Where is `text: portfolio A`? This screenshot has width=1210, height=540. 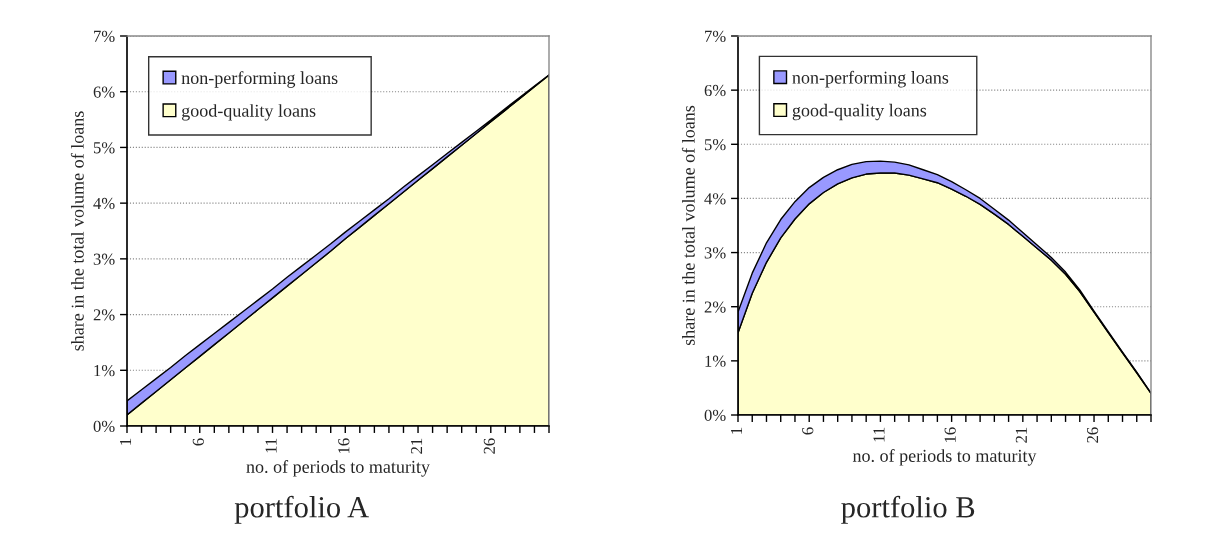 text: portfolio A is located at coordinates (301, 509).